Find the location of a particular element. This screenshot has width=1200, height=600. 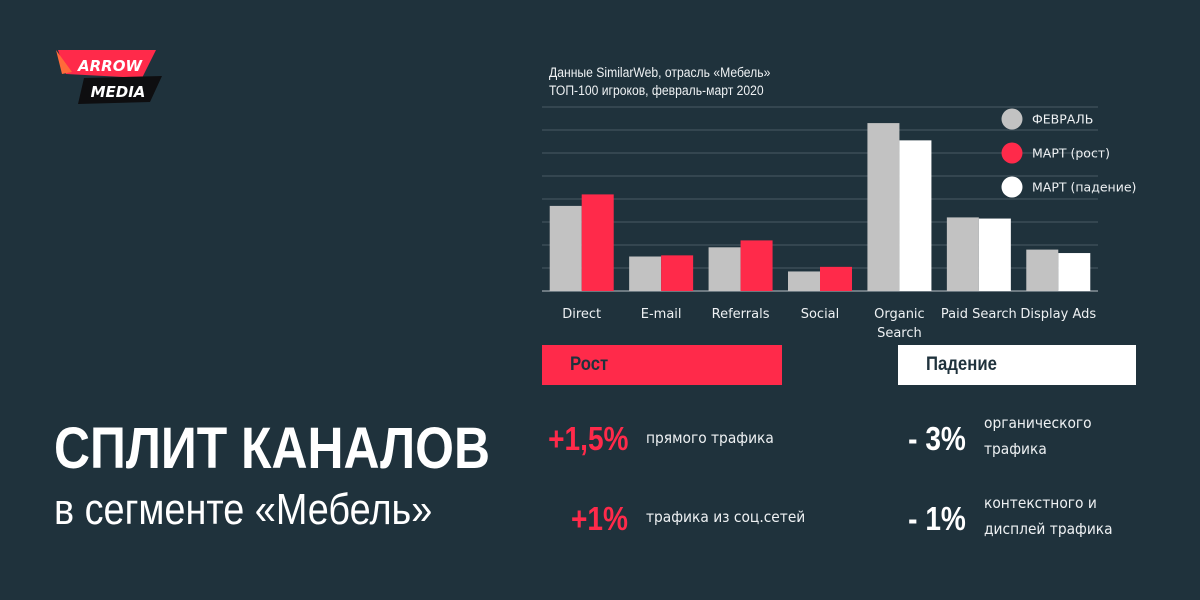

decline-header: Падение is located at coordinates (1017, 365).